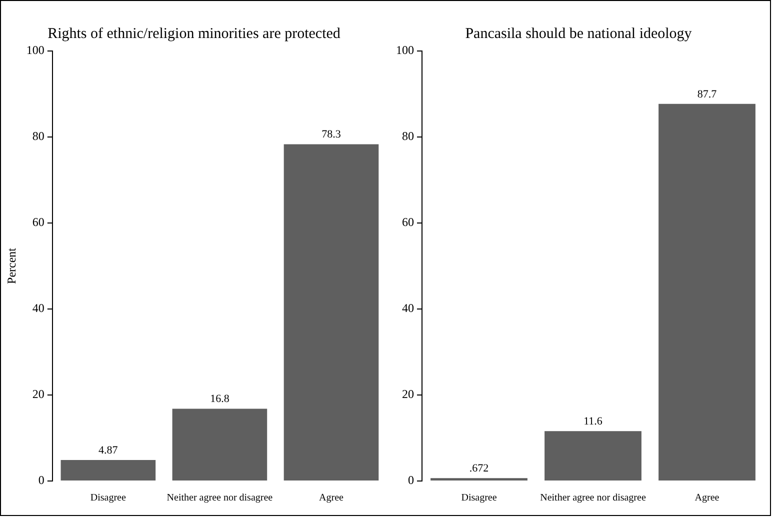  I want to click on data-label: 4.87, so click(108, 450).